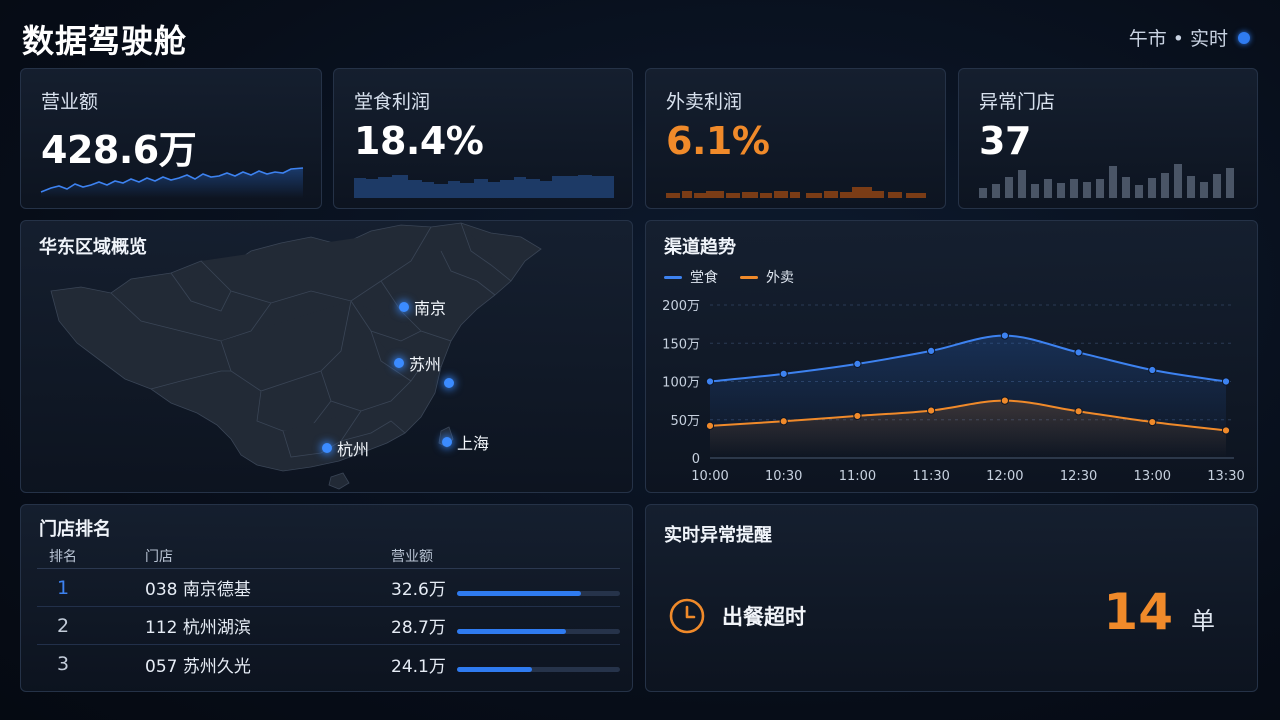 The width and height of the screenshot is (1280, 720). Describe the element at coordinates (704, 102) in the screenshot. I see `kpi-label: 外卖利润` at that location.